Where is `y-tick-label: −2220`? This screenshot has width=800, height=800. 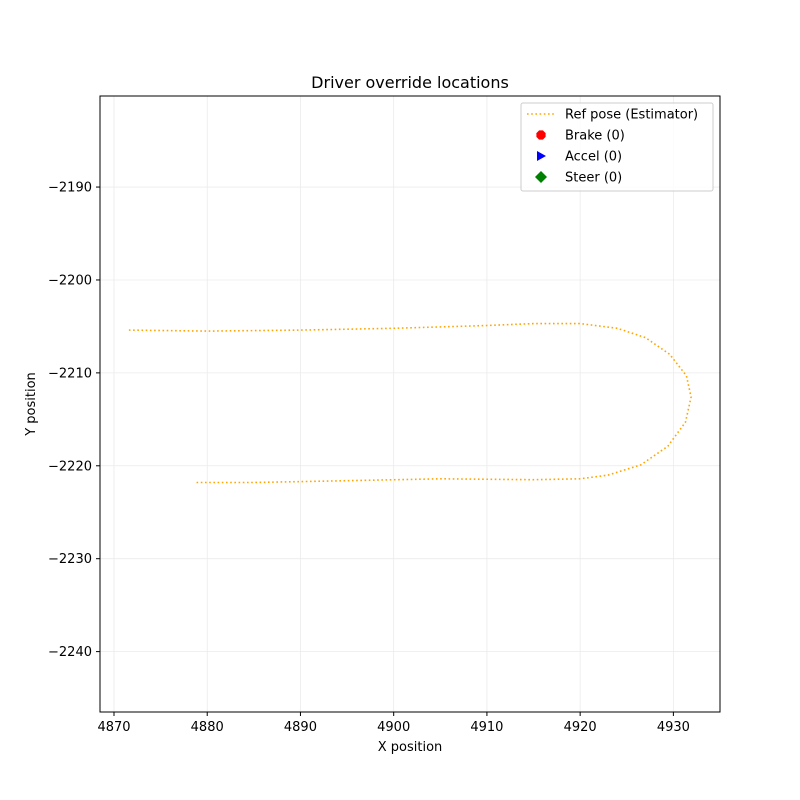
y-tick-label: −2220 is located at coordinates (70, 466).